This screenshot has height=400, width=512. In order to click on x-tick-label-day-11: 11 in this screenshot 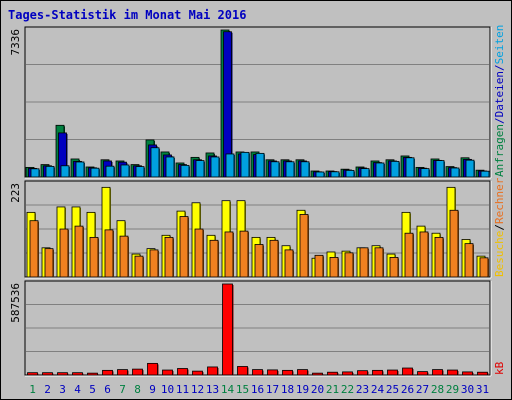, I will do `click(182, 389)`.